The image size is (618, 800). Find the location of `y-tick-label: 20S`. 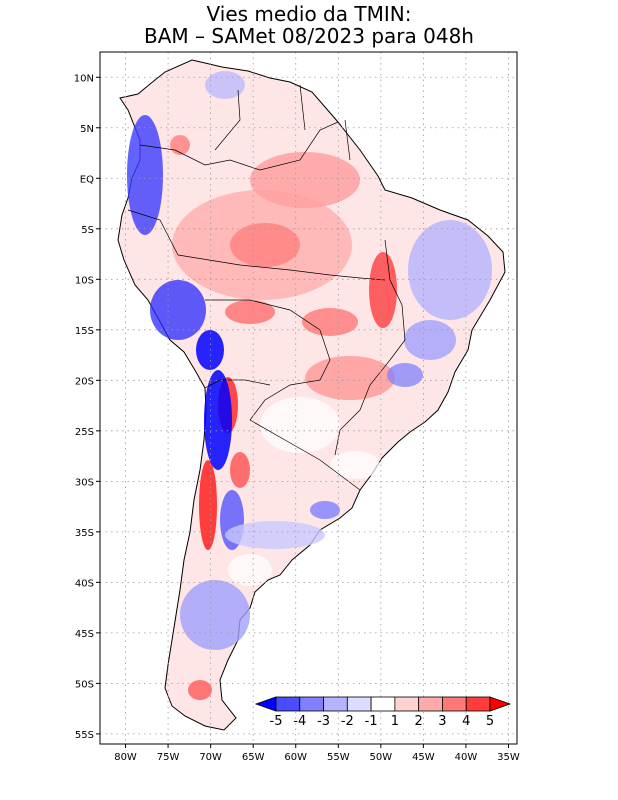

y-tick-label: 20S is located at coordinates (84, 381).